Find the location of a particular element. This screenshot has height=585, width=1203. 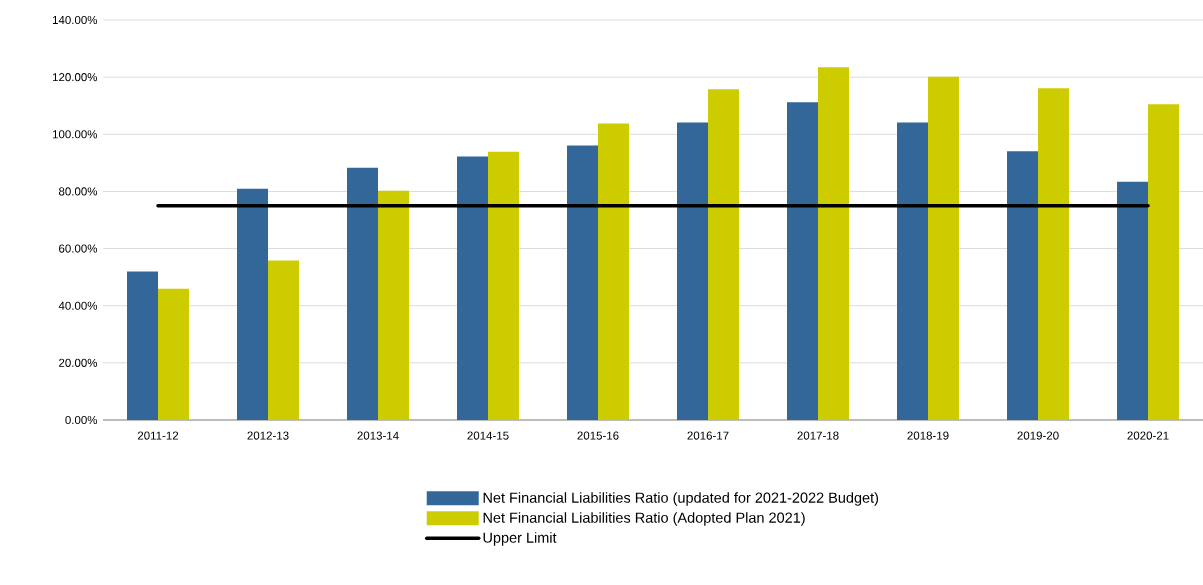

x-tick-label: 2013-14 is located at coordinates (378, 435).